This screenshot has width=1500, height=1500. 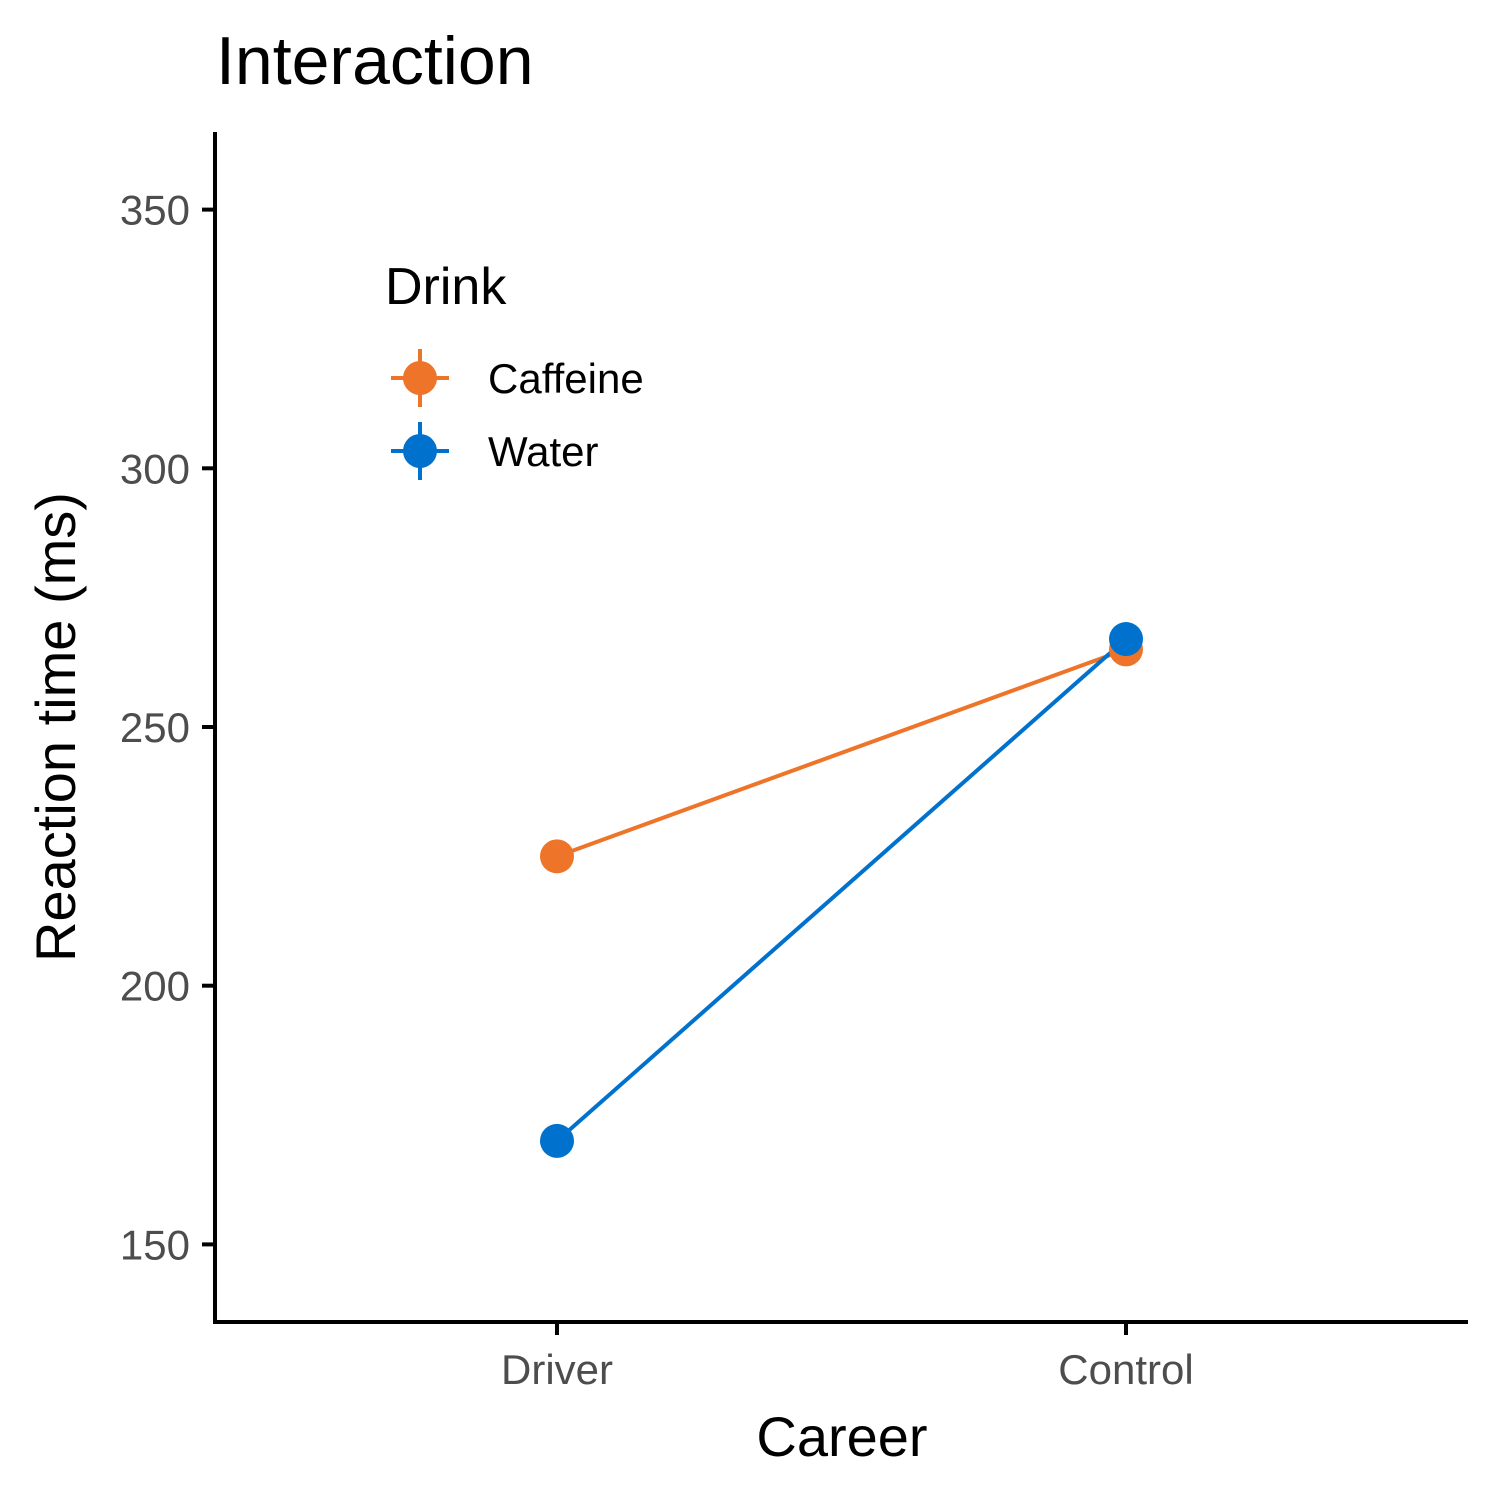 I want to click on series-layer, so click(x=841, y=890).